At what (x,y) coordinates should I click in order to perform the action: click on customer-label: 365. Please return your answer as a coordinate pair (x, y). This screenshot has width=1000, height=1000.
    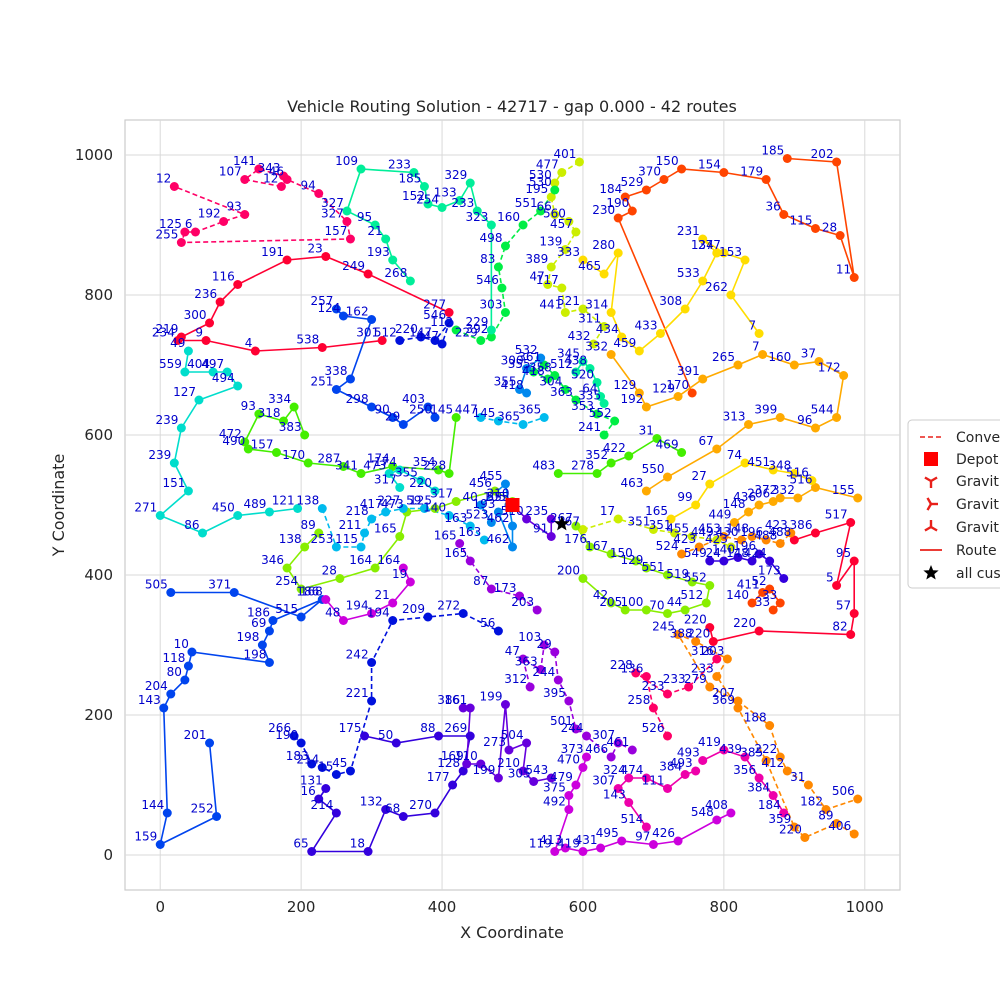
    Looking at the image, I should click on (508, 417).